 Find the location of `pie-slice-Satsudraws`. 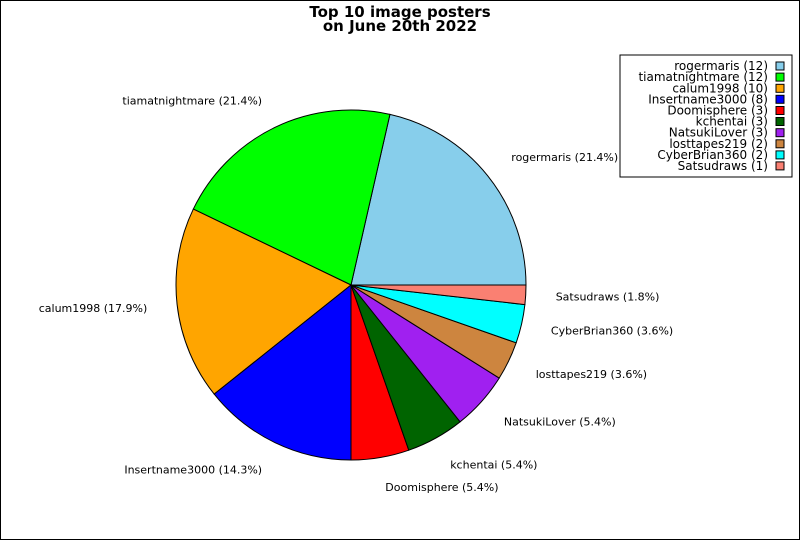

pie-slice-Satsudraws is located at coordinates (438, 295).